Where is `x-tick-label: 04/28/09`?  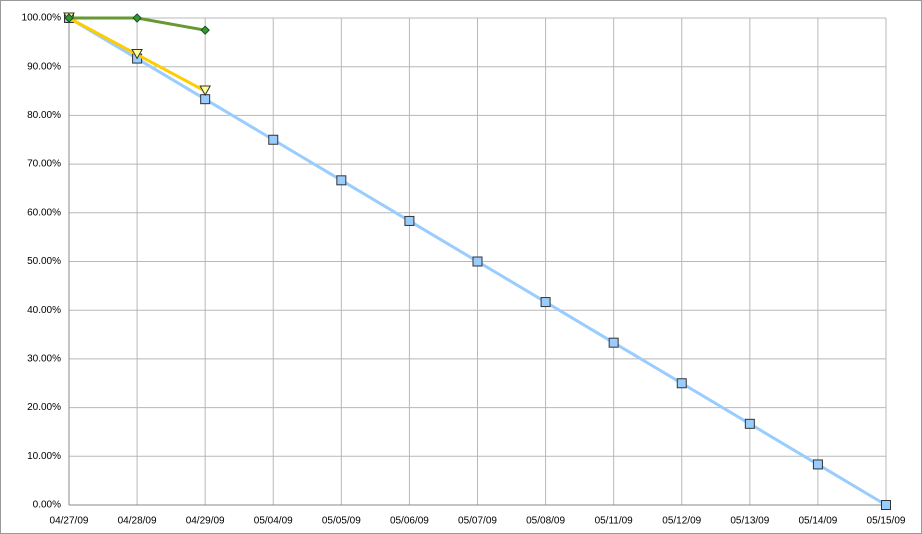
x-tick-label: 04/28/09 is located at coordinates (137, 521).